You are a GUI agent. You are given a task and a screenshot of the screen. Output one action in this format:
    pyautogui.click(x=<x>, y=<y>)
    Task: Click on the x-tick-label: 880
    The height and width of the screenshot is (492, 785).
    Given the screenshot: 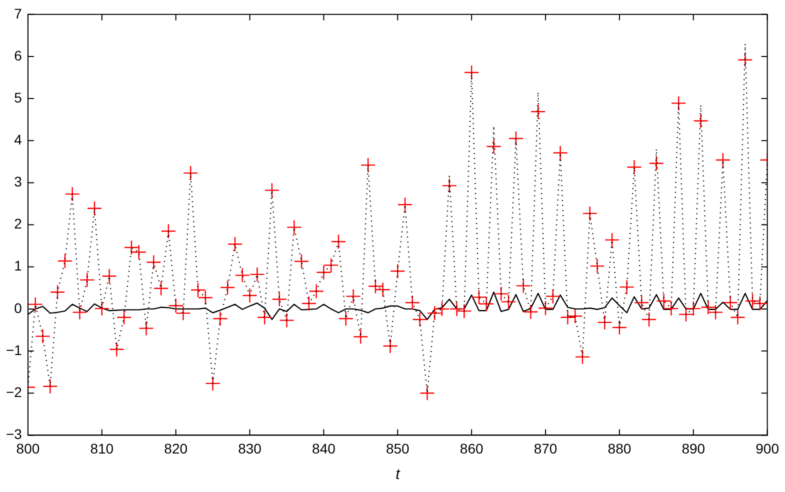 What is the action you would take?
    pyautogui.click(x=620, y=448)
    